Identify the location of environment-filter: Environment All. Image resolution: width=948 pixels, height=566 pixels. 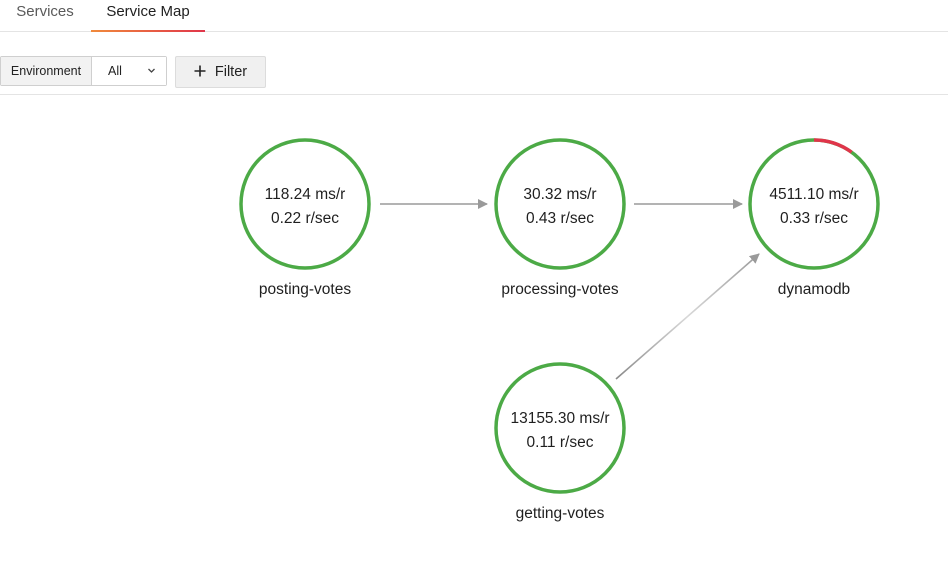
(83, 71).